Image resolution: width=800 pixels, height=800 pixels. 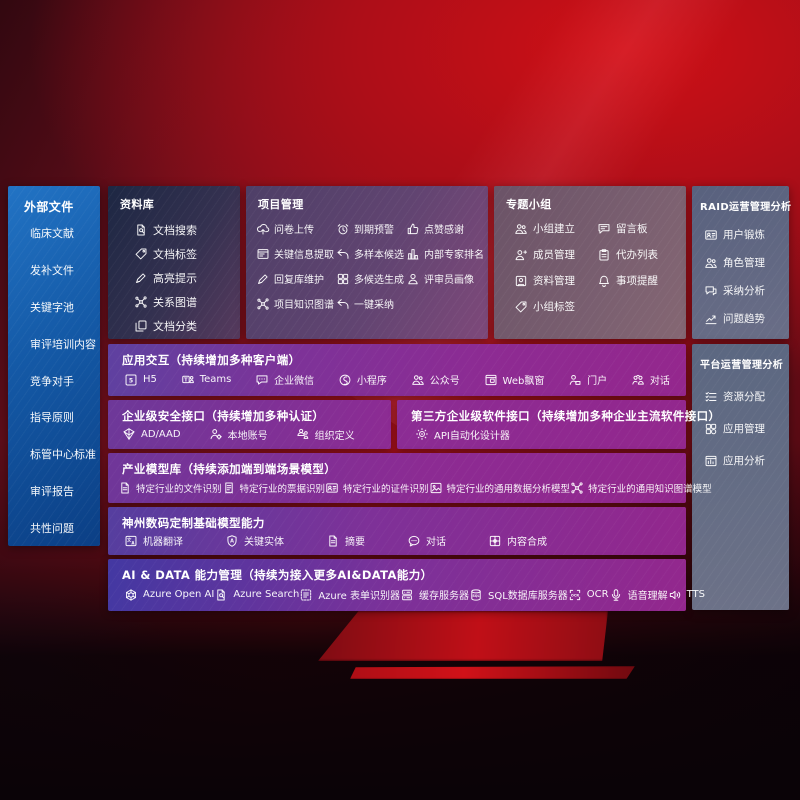 What do you see at coordinates (554, 307) in the screenshot?
I see `feature-label: 小组标签` at bounding box center [554, 307].